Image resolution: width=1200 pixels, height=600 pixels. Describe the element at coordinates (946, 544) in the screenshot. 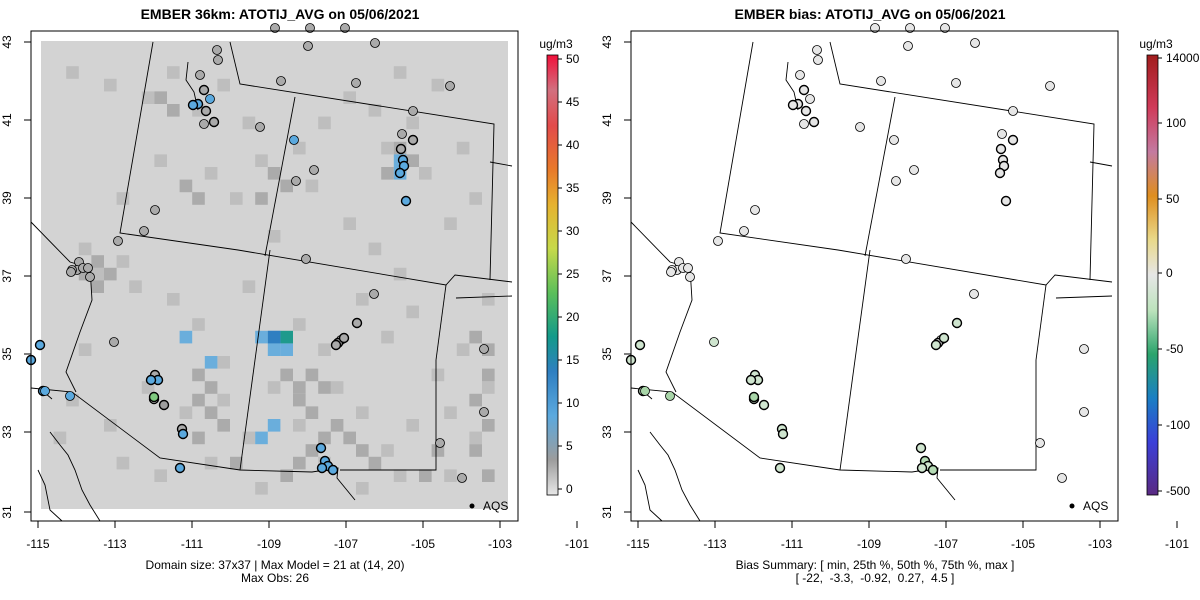

I see `right-x-tick-label: -107` at that location.